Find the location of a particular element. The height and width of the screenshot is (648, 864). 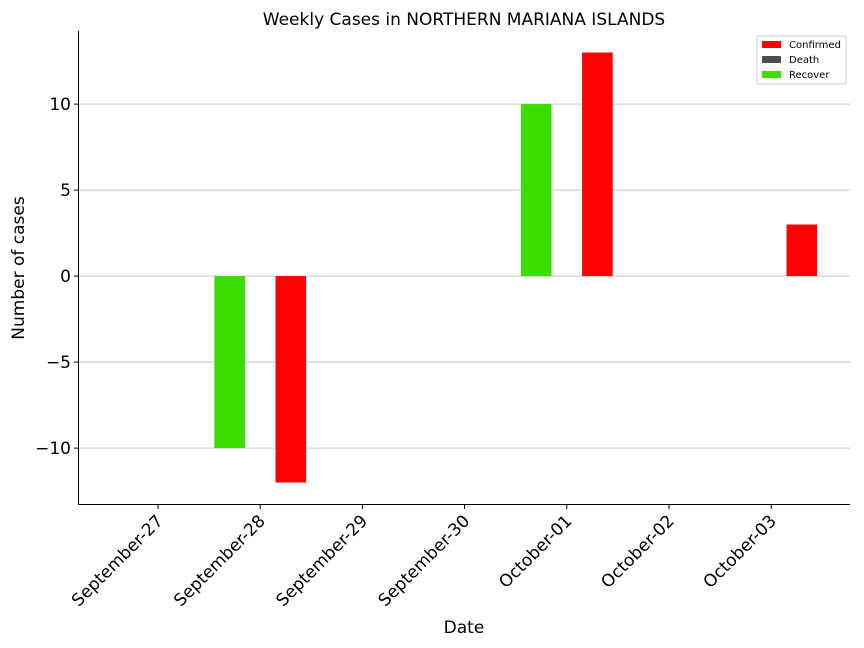

x-tick-label: September-28 is located at coordinates (219, 560).